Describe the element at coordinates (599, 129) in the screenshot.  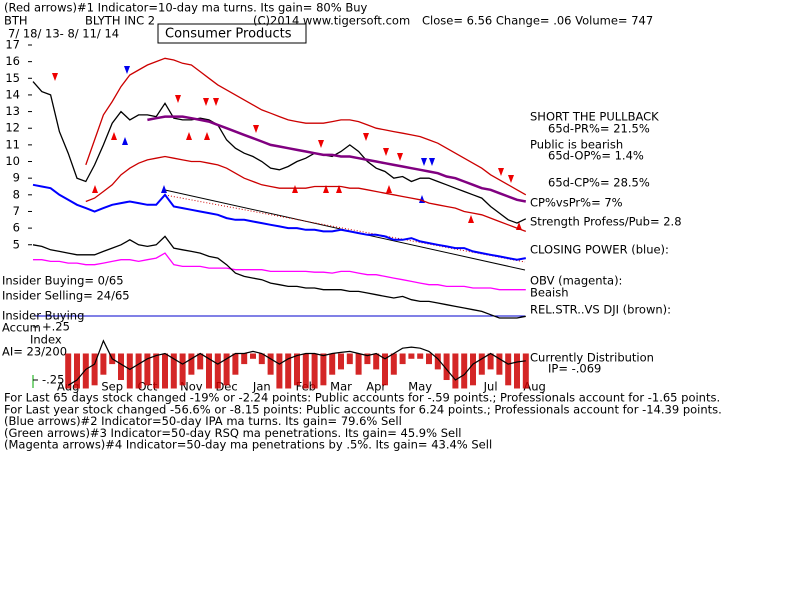
I see `stat: 65d-PR%= 21.5%` at that location.